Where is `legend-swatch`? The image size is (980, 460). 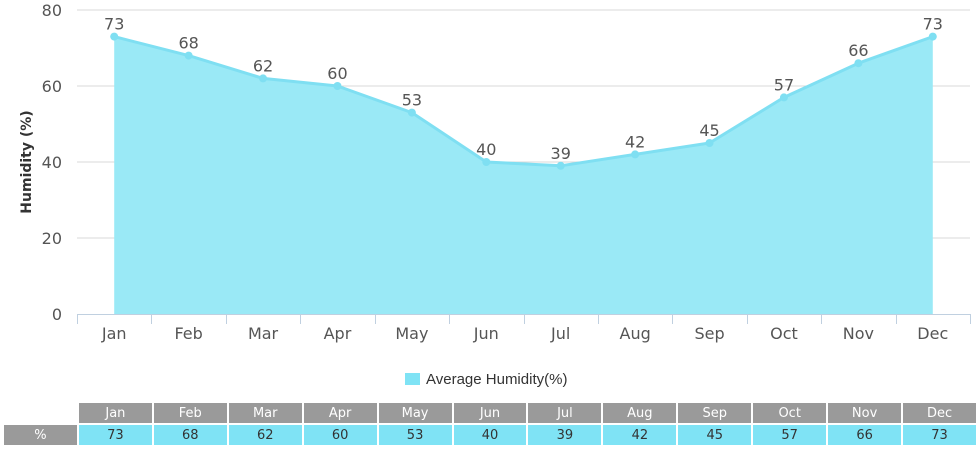 legend-swatch is located at coordinates (412, 379).